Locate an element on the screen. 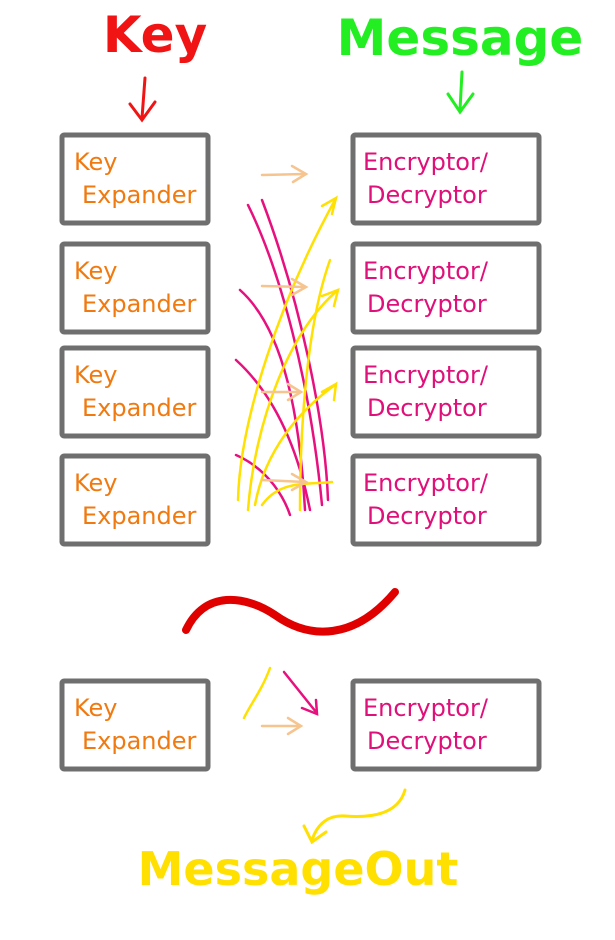 This screenshot has height=940, width=615. message-input-arrow is located at coordinates (460, 92).